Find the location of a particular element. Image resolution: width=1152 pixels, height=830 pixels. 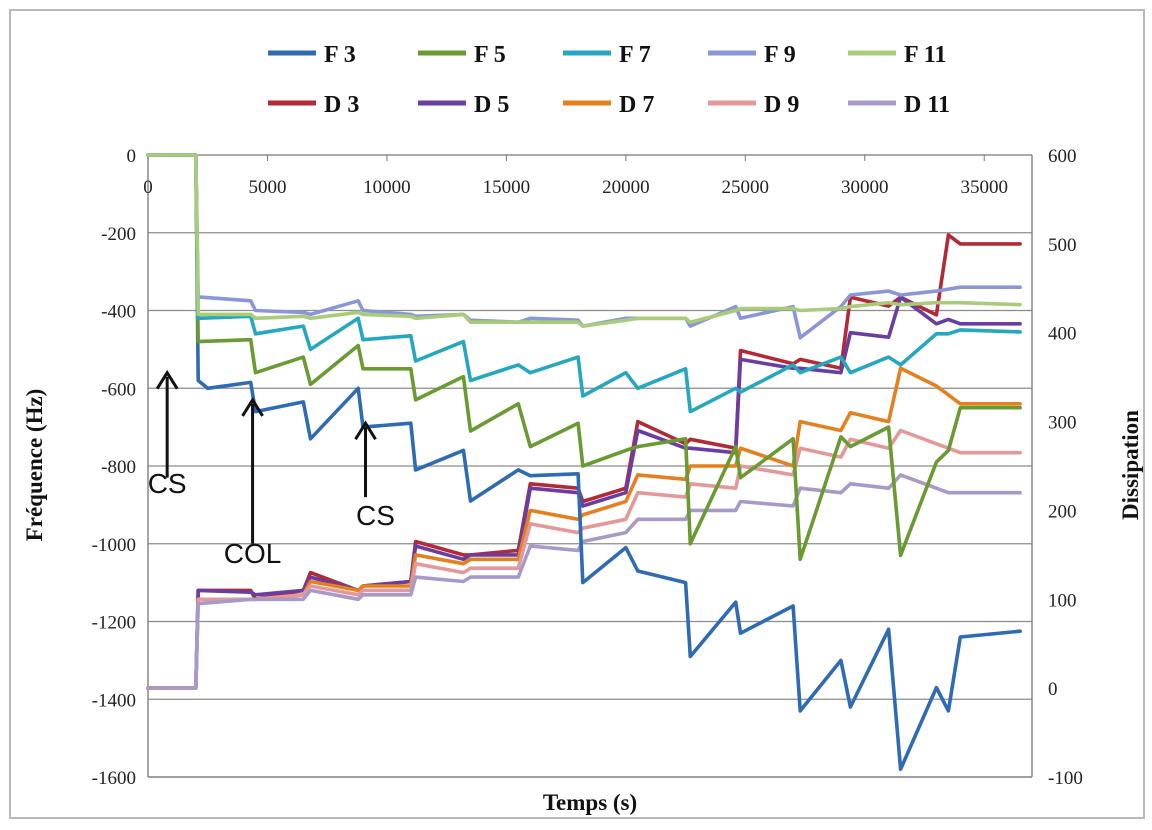

legend-label-d3: D 3 is located at coordinates (341, 105).